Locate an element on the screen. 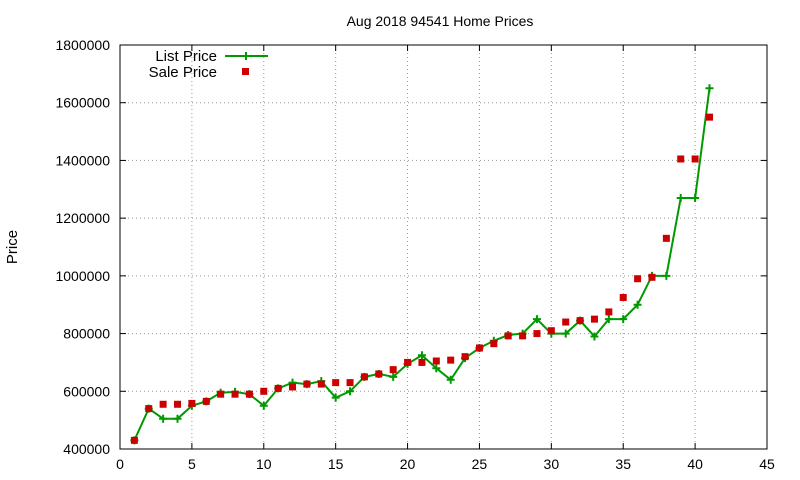 The width and height of the screenshot is (800, 480). legend: List Price Sale Price is located at coordinates (208, 64).